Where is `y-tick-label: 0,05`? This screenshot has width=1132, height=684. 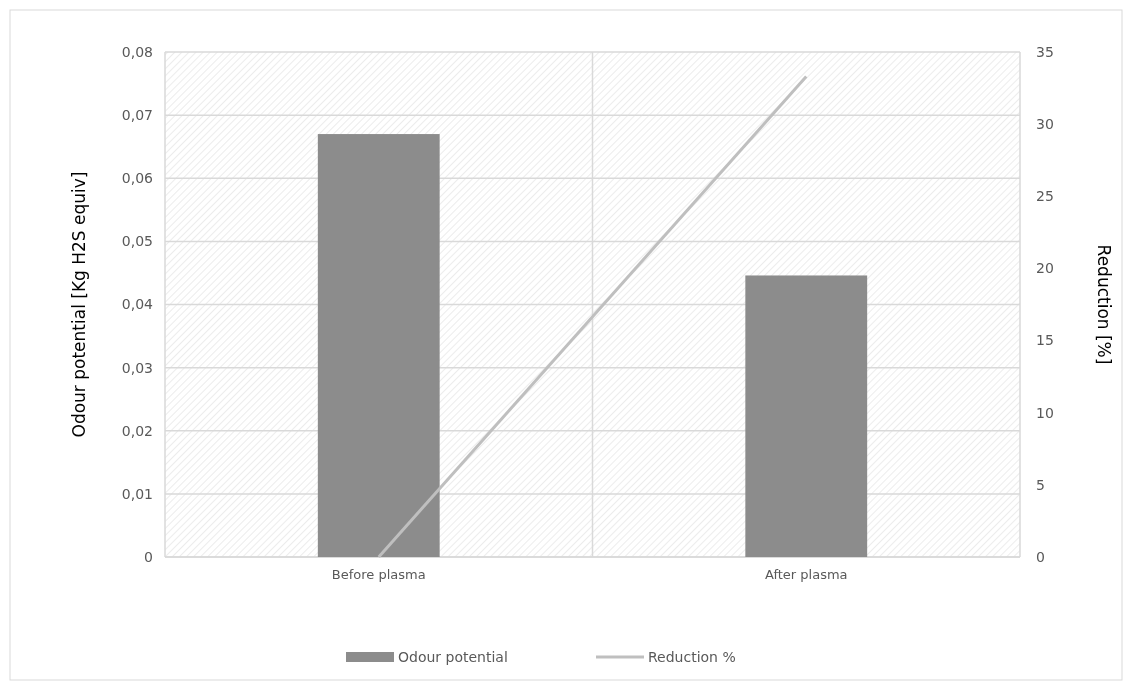
y-tick-label: 0,05 is located at coordinates (137, 241).